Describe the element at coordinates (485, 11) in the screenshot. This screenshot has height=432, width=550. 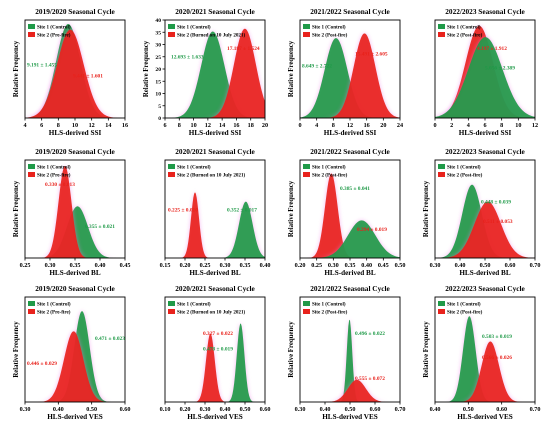
I see `chart-title: 2022/2023 Seasonal Cycle` at that location.